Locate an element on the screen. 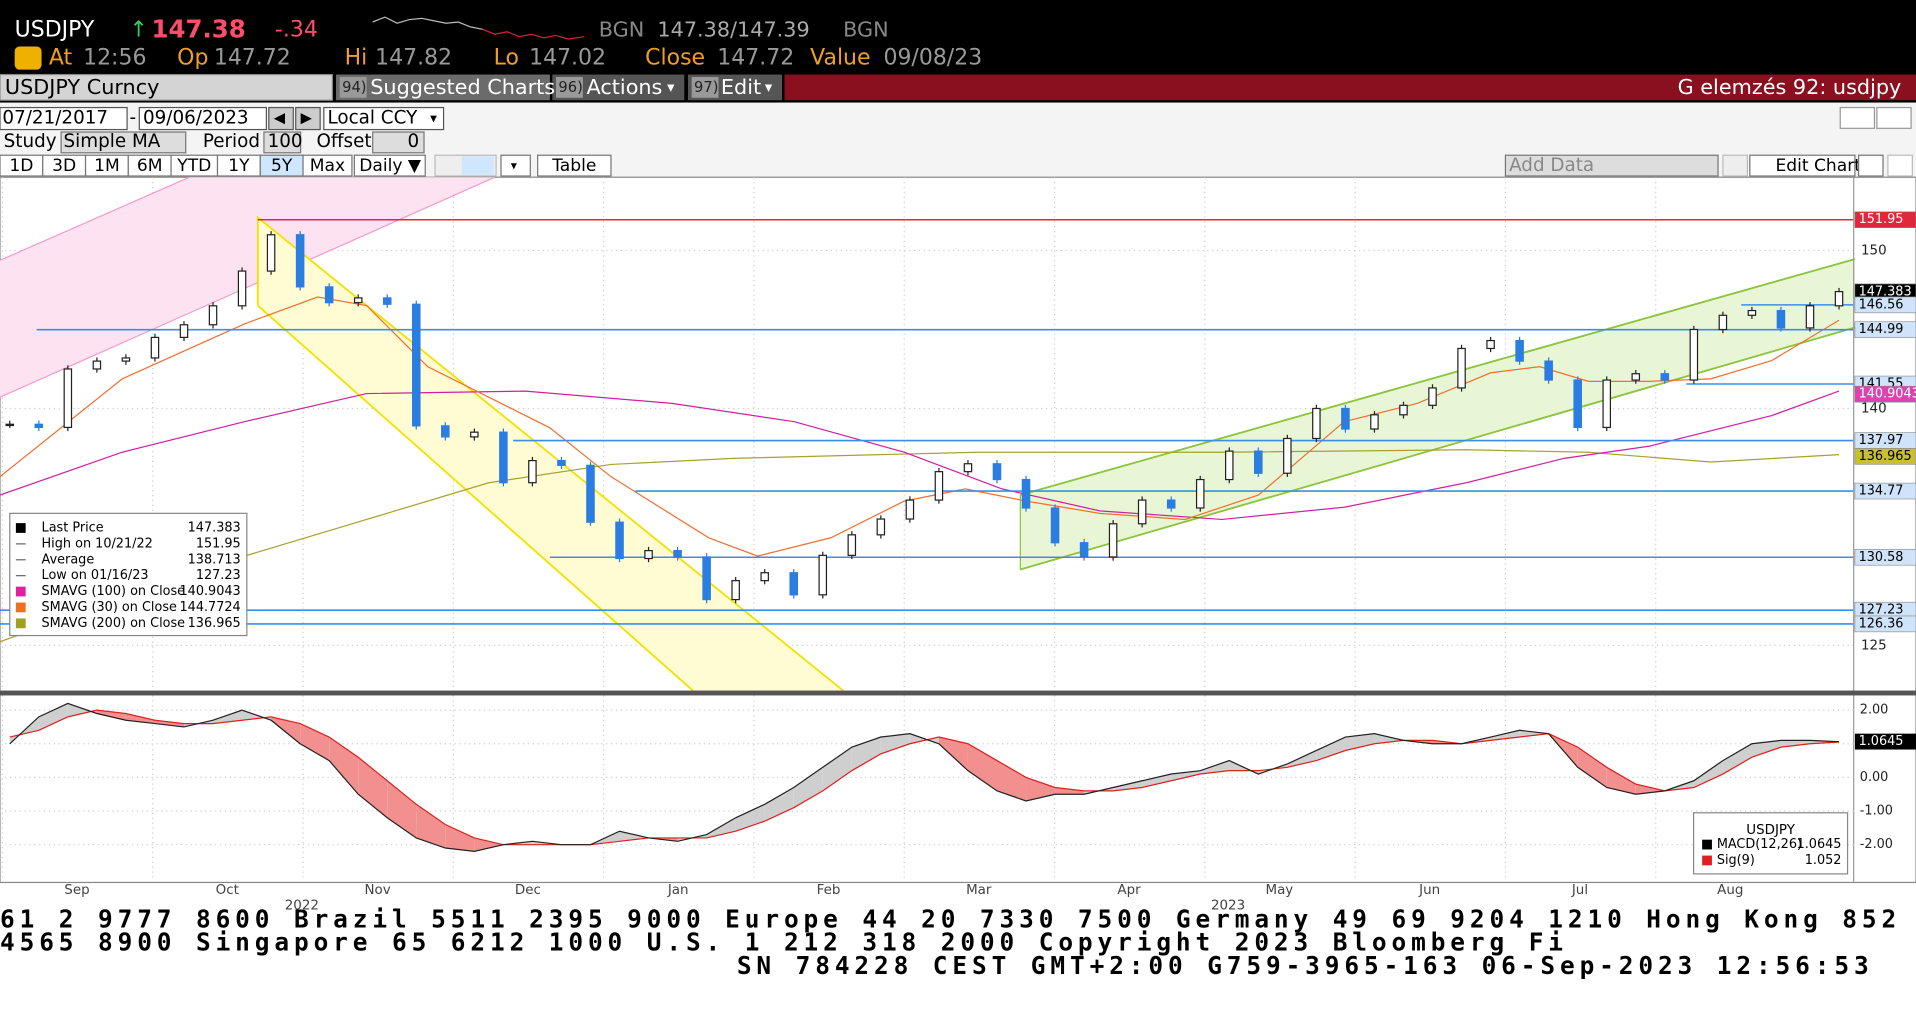 The height and width of the screenshot is (1023, 1916). level-label: 146.56 is located at coordinates (1881, 304).